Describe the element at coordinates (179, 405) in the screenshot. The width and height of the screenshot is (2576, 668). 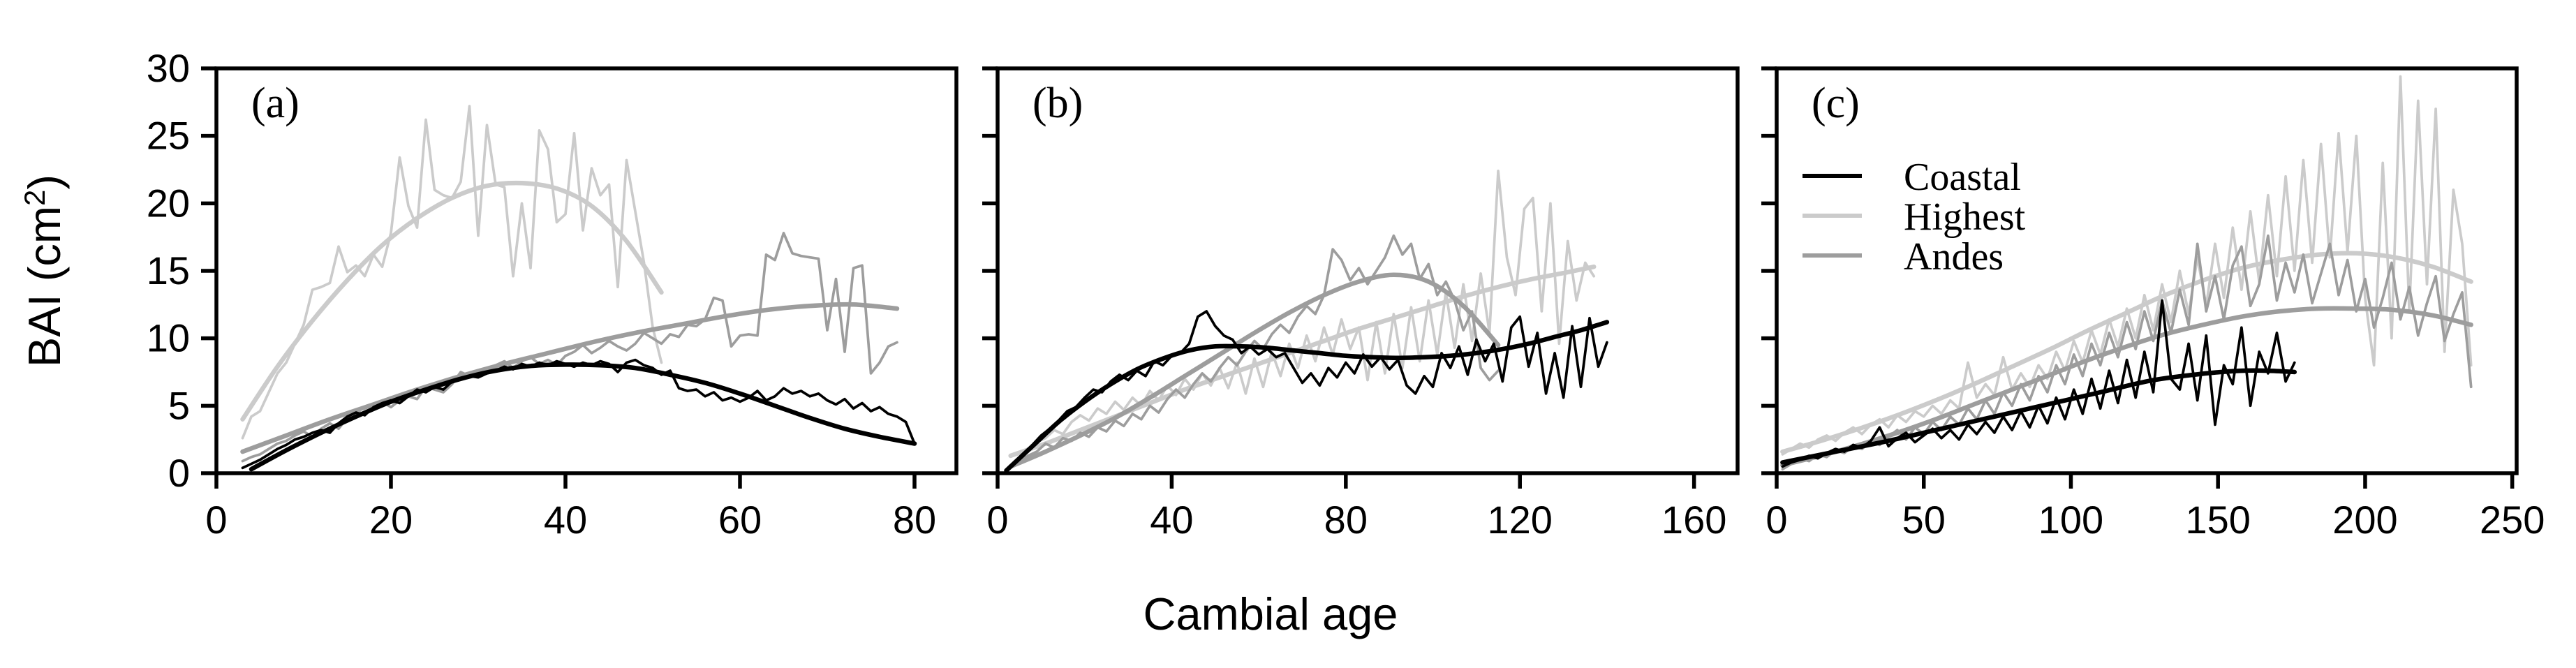
I see `y-tick-label: 5` at that location.